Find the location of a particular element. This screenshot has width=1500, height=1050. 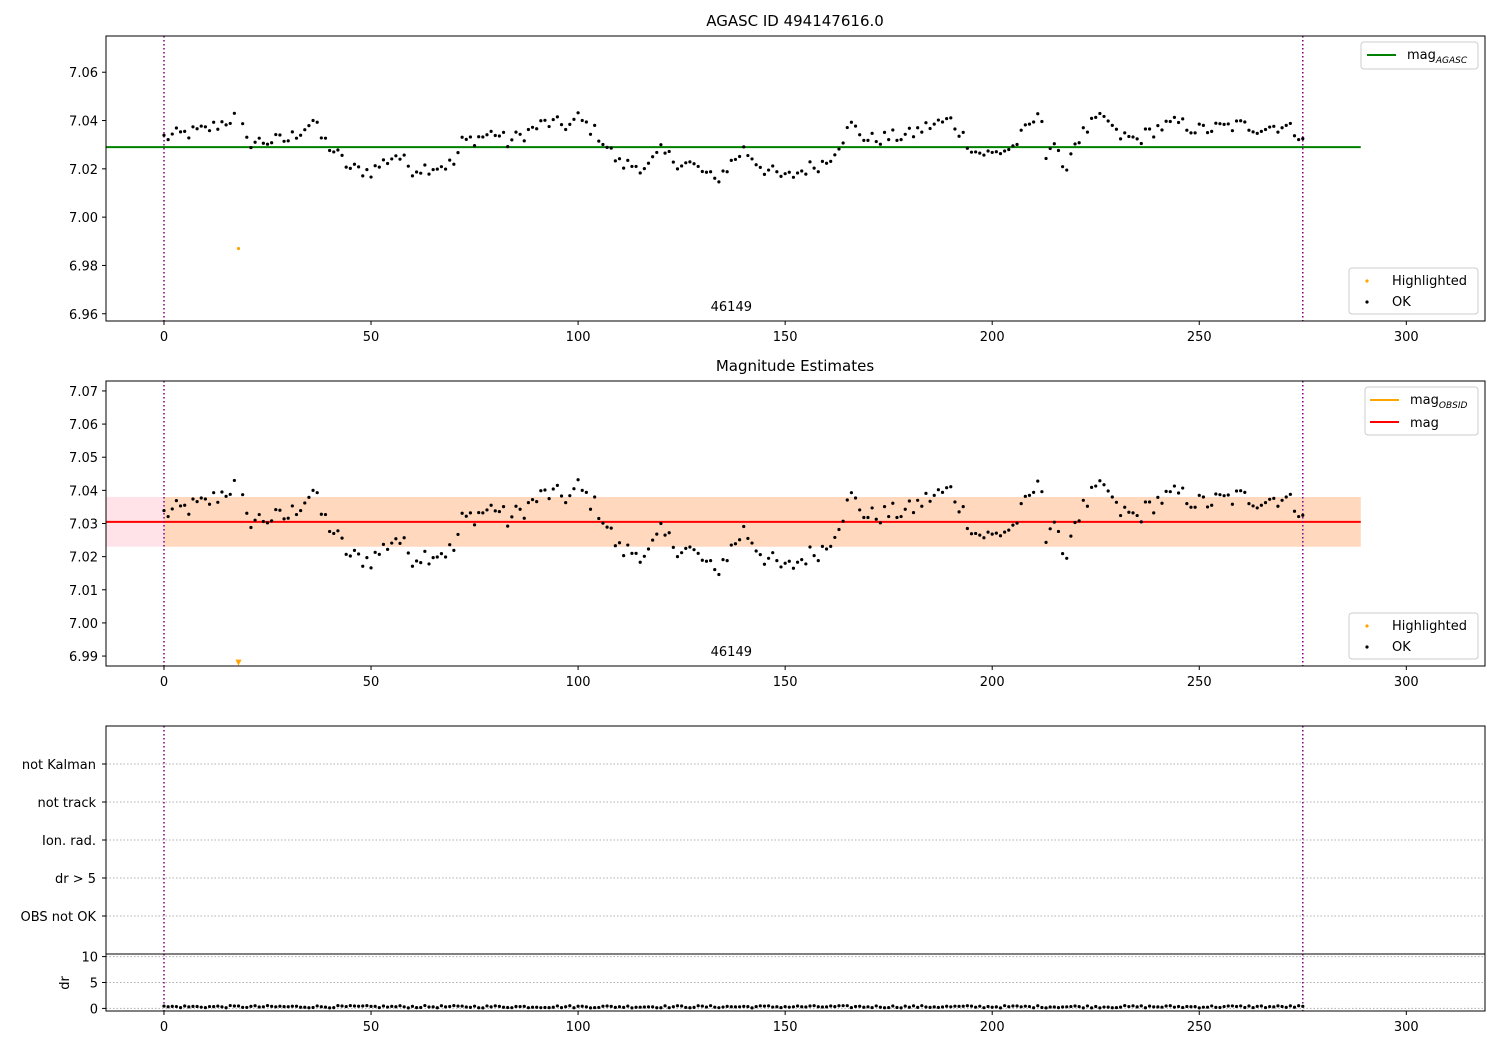

y-tick-label: 7.06 is located at coordinates (83, 73).